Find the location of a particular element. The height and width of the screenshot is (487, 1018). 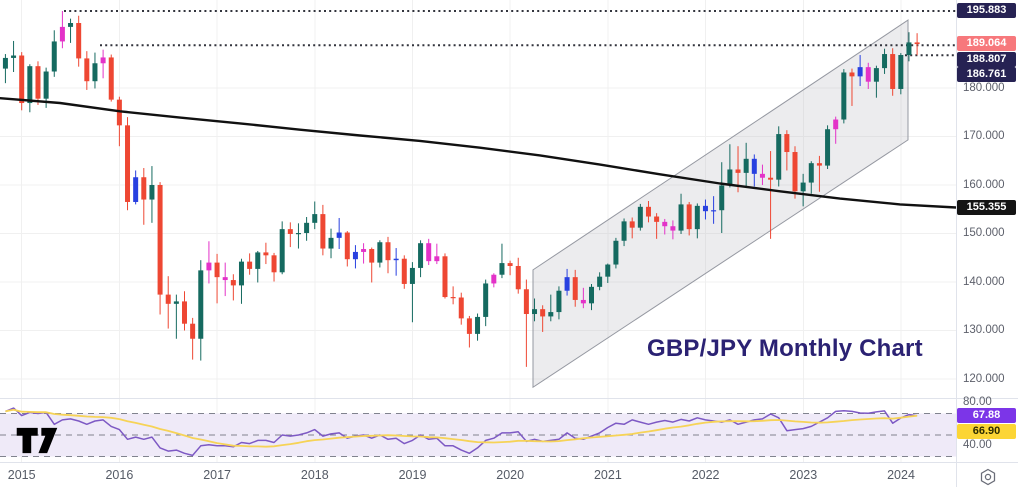

rsi-line is located at coordinates (461, 432).